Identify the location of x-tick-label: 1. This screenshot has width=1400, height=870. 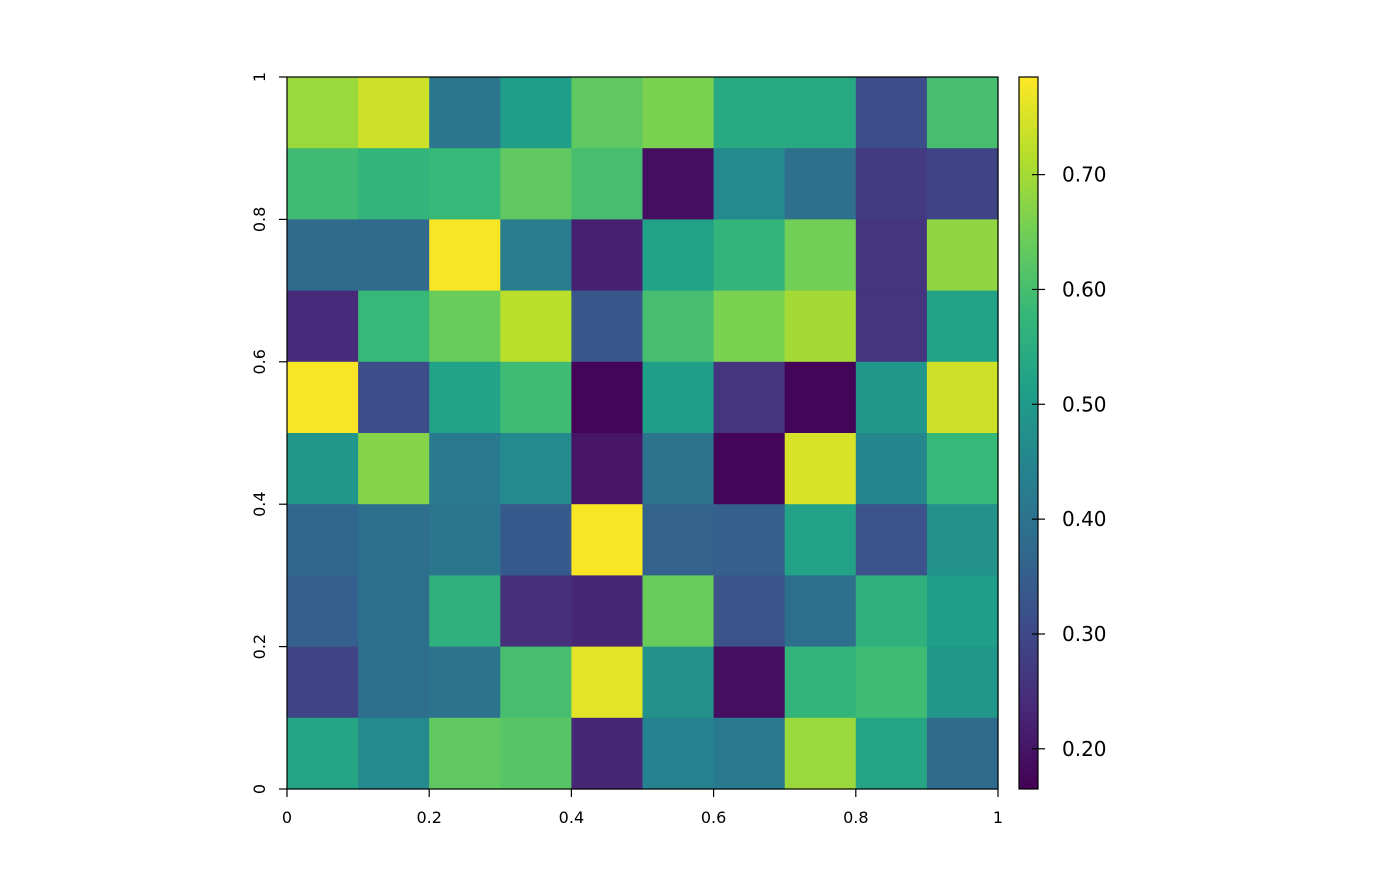
(998, 817).